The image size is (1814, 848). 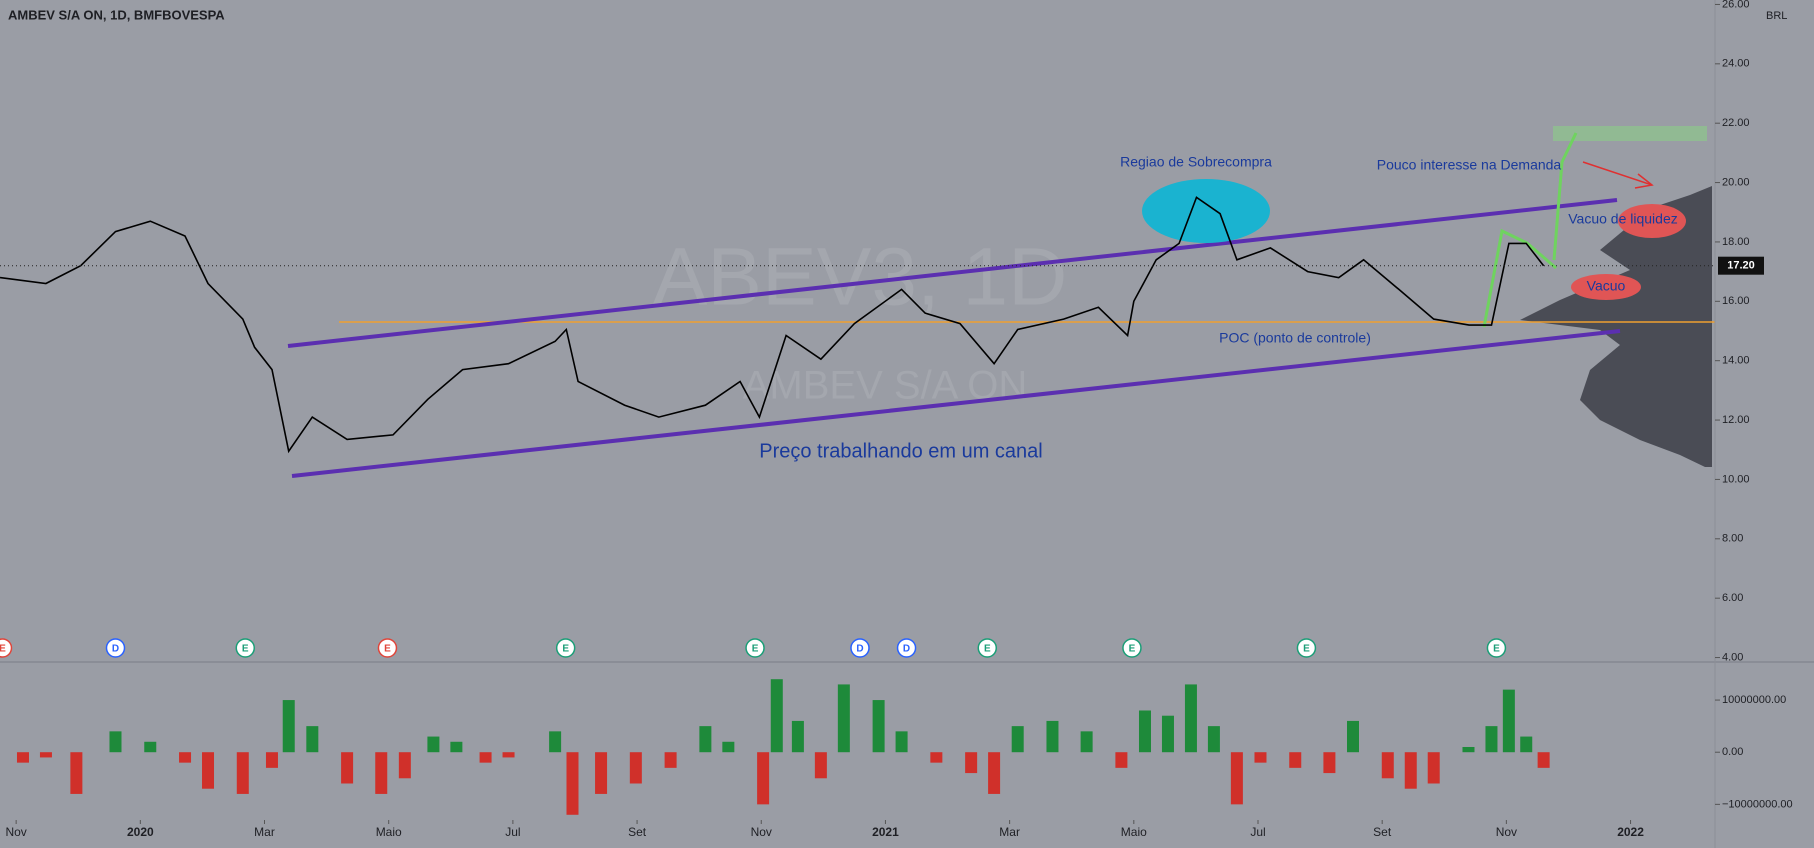 What do you see at coordinates (1617, 173) in the screenshot?
I see `arrow` at bounding box center [1617, 173].